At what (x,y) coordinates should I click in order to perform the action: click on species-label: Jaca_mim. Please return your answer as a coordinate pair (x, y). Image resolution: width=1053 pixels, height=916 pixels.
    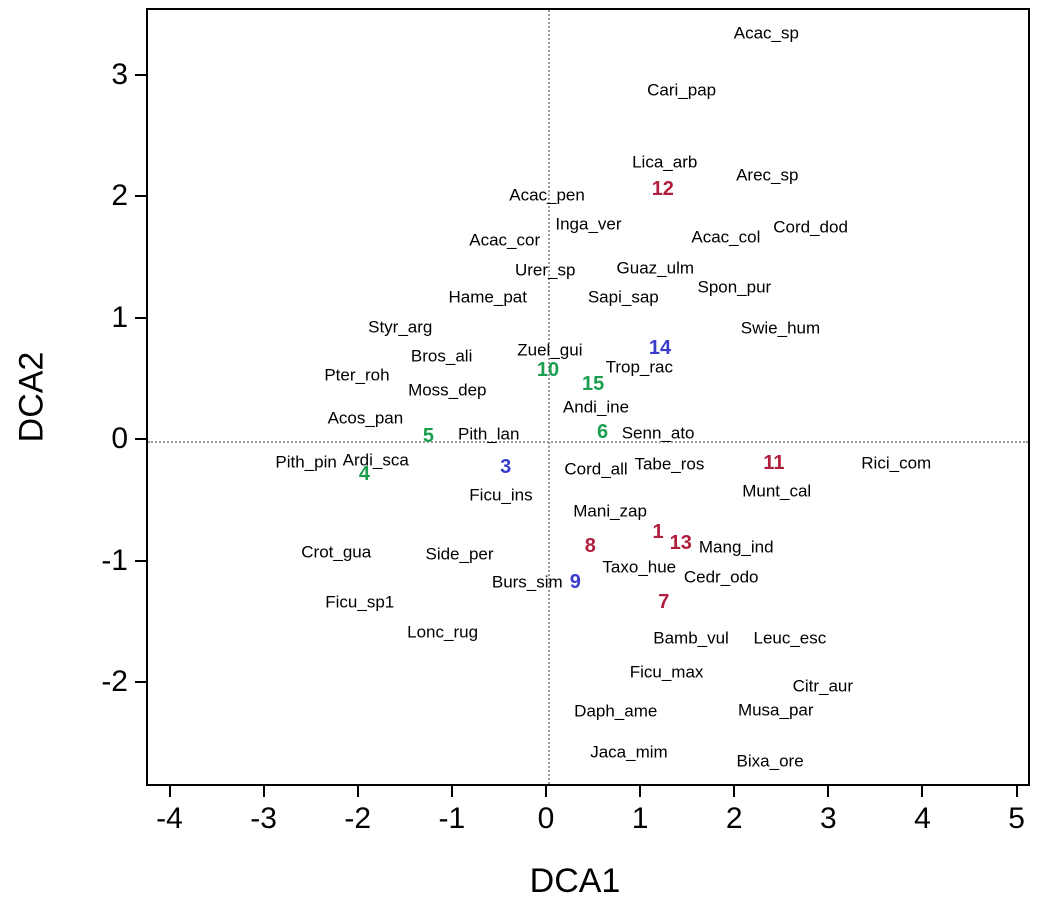
    Looking at the image, I should click on (629, 752).